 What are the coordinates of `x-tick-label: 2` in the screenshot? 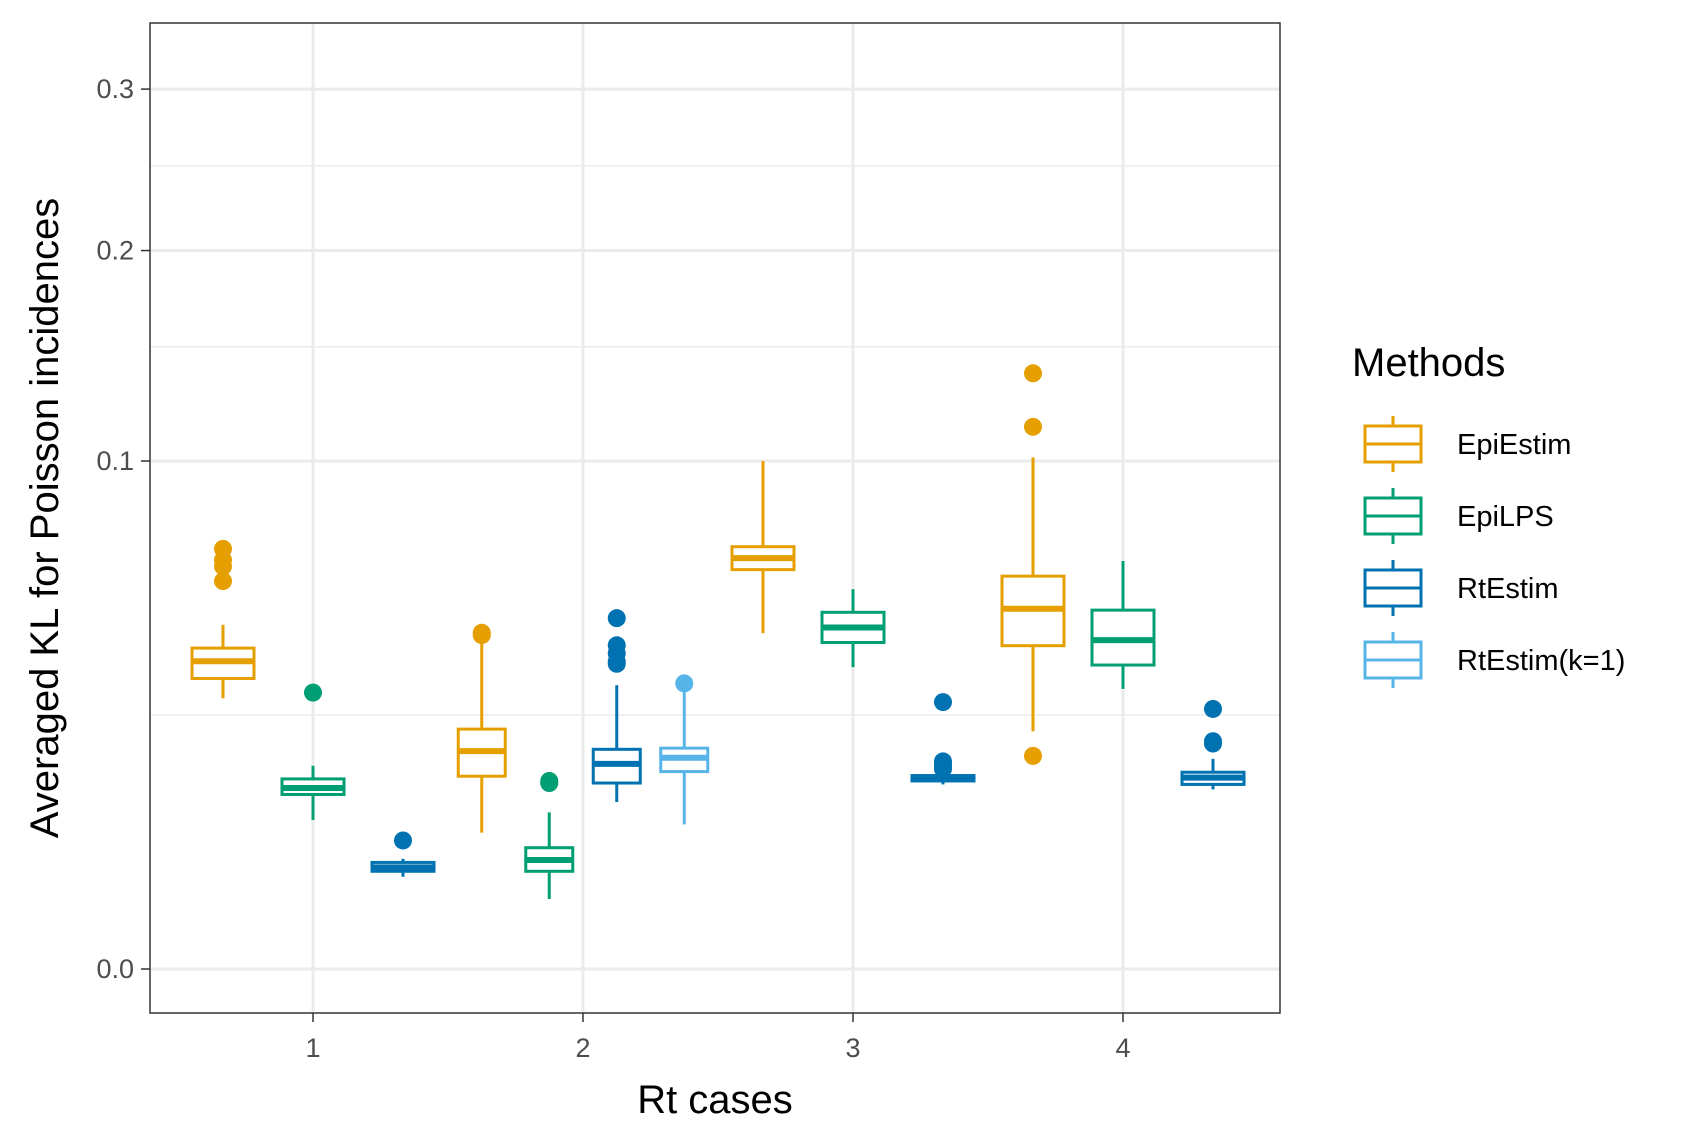 It's located at (582, 1048).